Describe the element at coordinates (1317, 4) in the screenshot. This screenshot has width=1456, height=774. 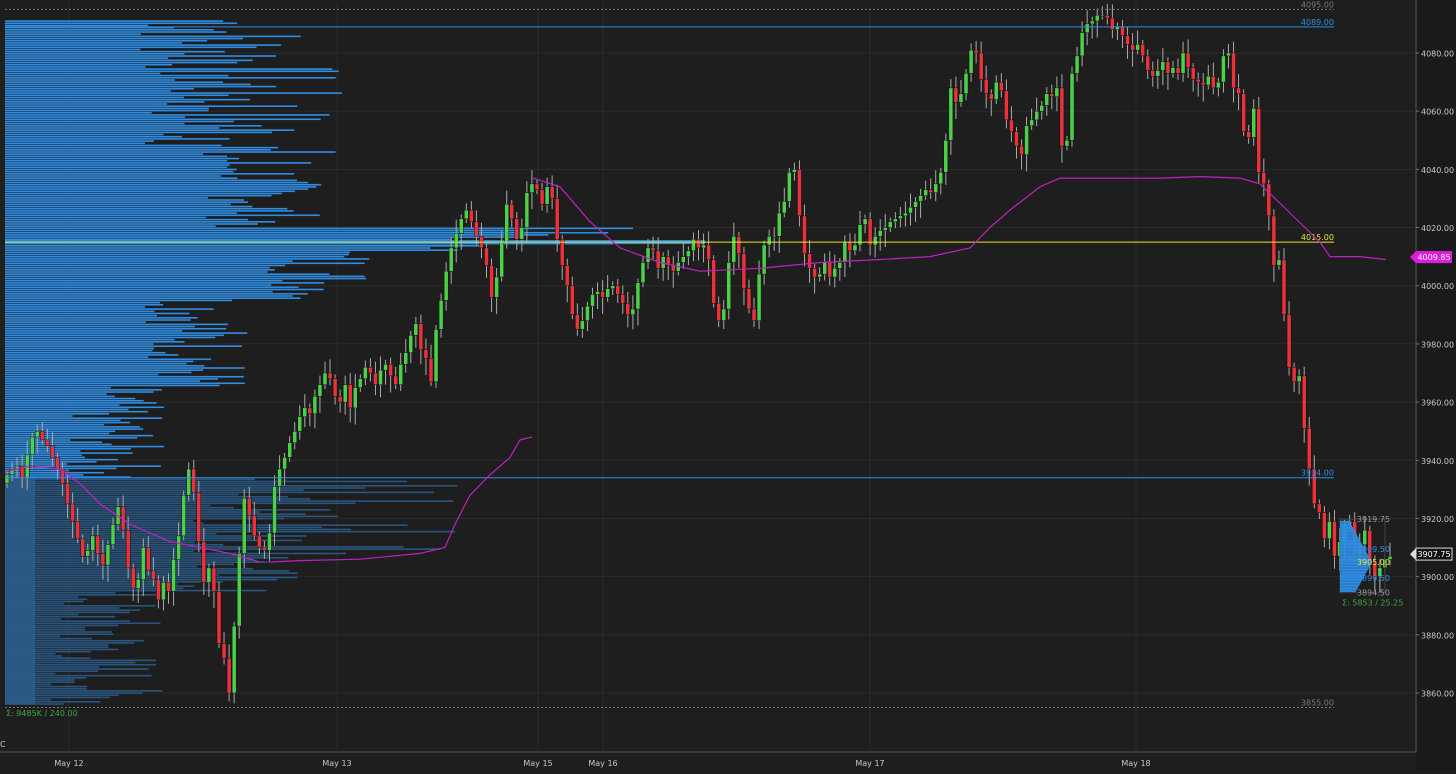
I see `high-ref-label: 4095.00` at that location.